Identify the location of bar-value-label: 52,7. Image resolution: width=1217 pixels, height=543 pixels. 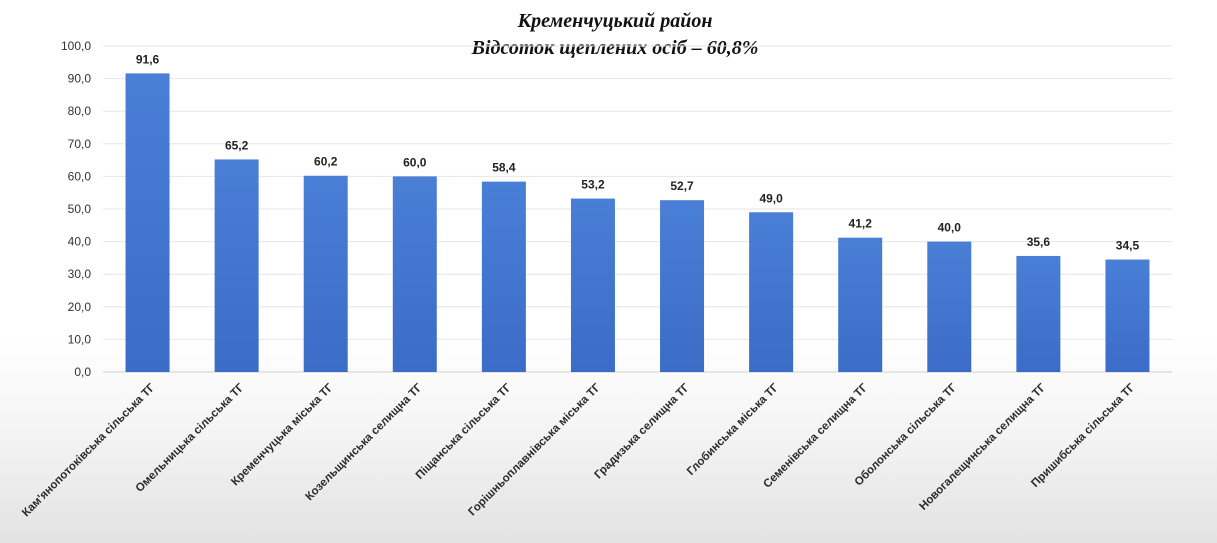
(682, 186).